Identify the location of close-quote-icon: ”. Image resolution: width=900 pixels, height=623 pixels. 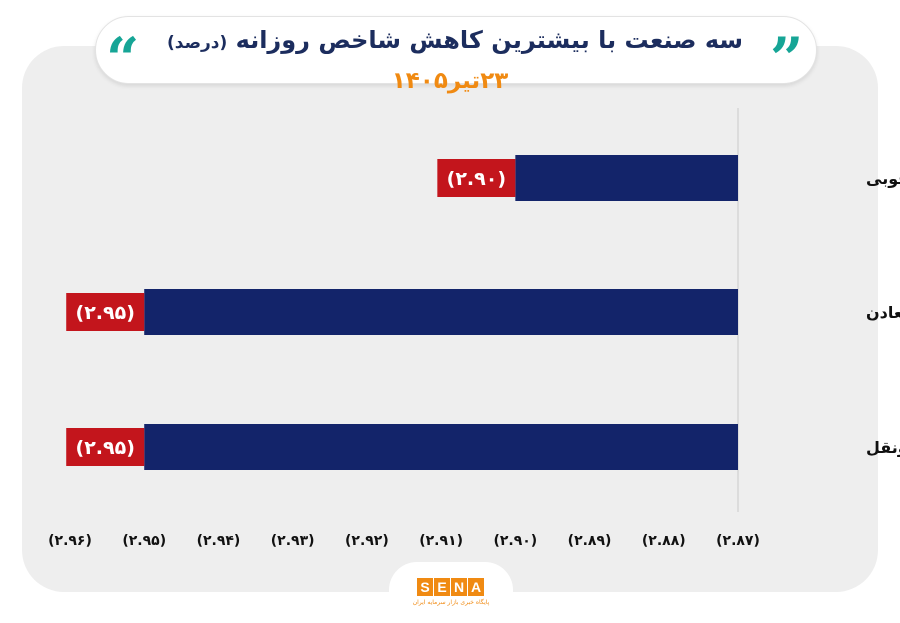
(787, 59).